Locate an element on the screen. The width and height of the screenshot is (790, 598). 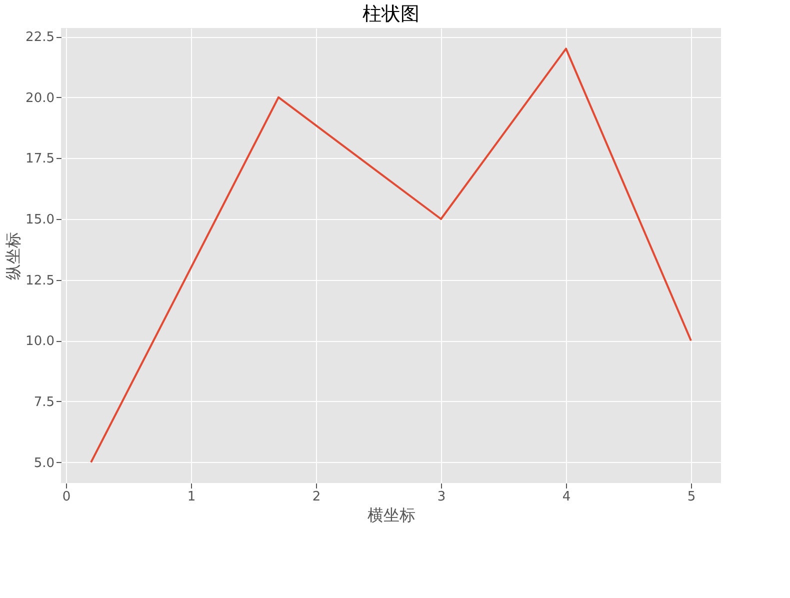
x-tick-label: 5 is located at coordinates (691, 497).